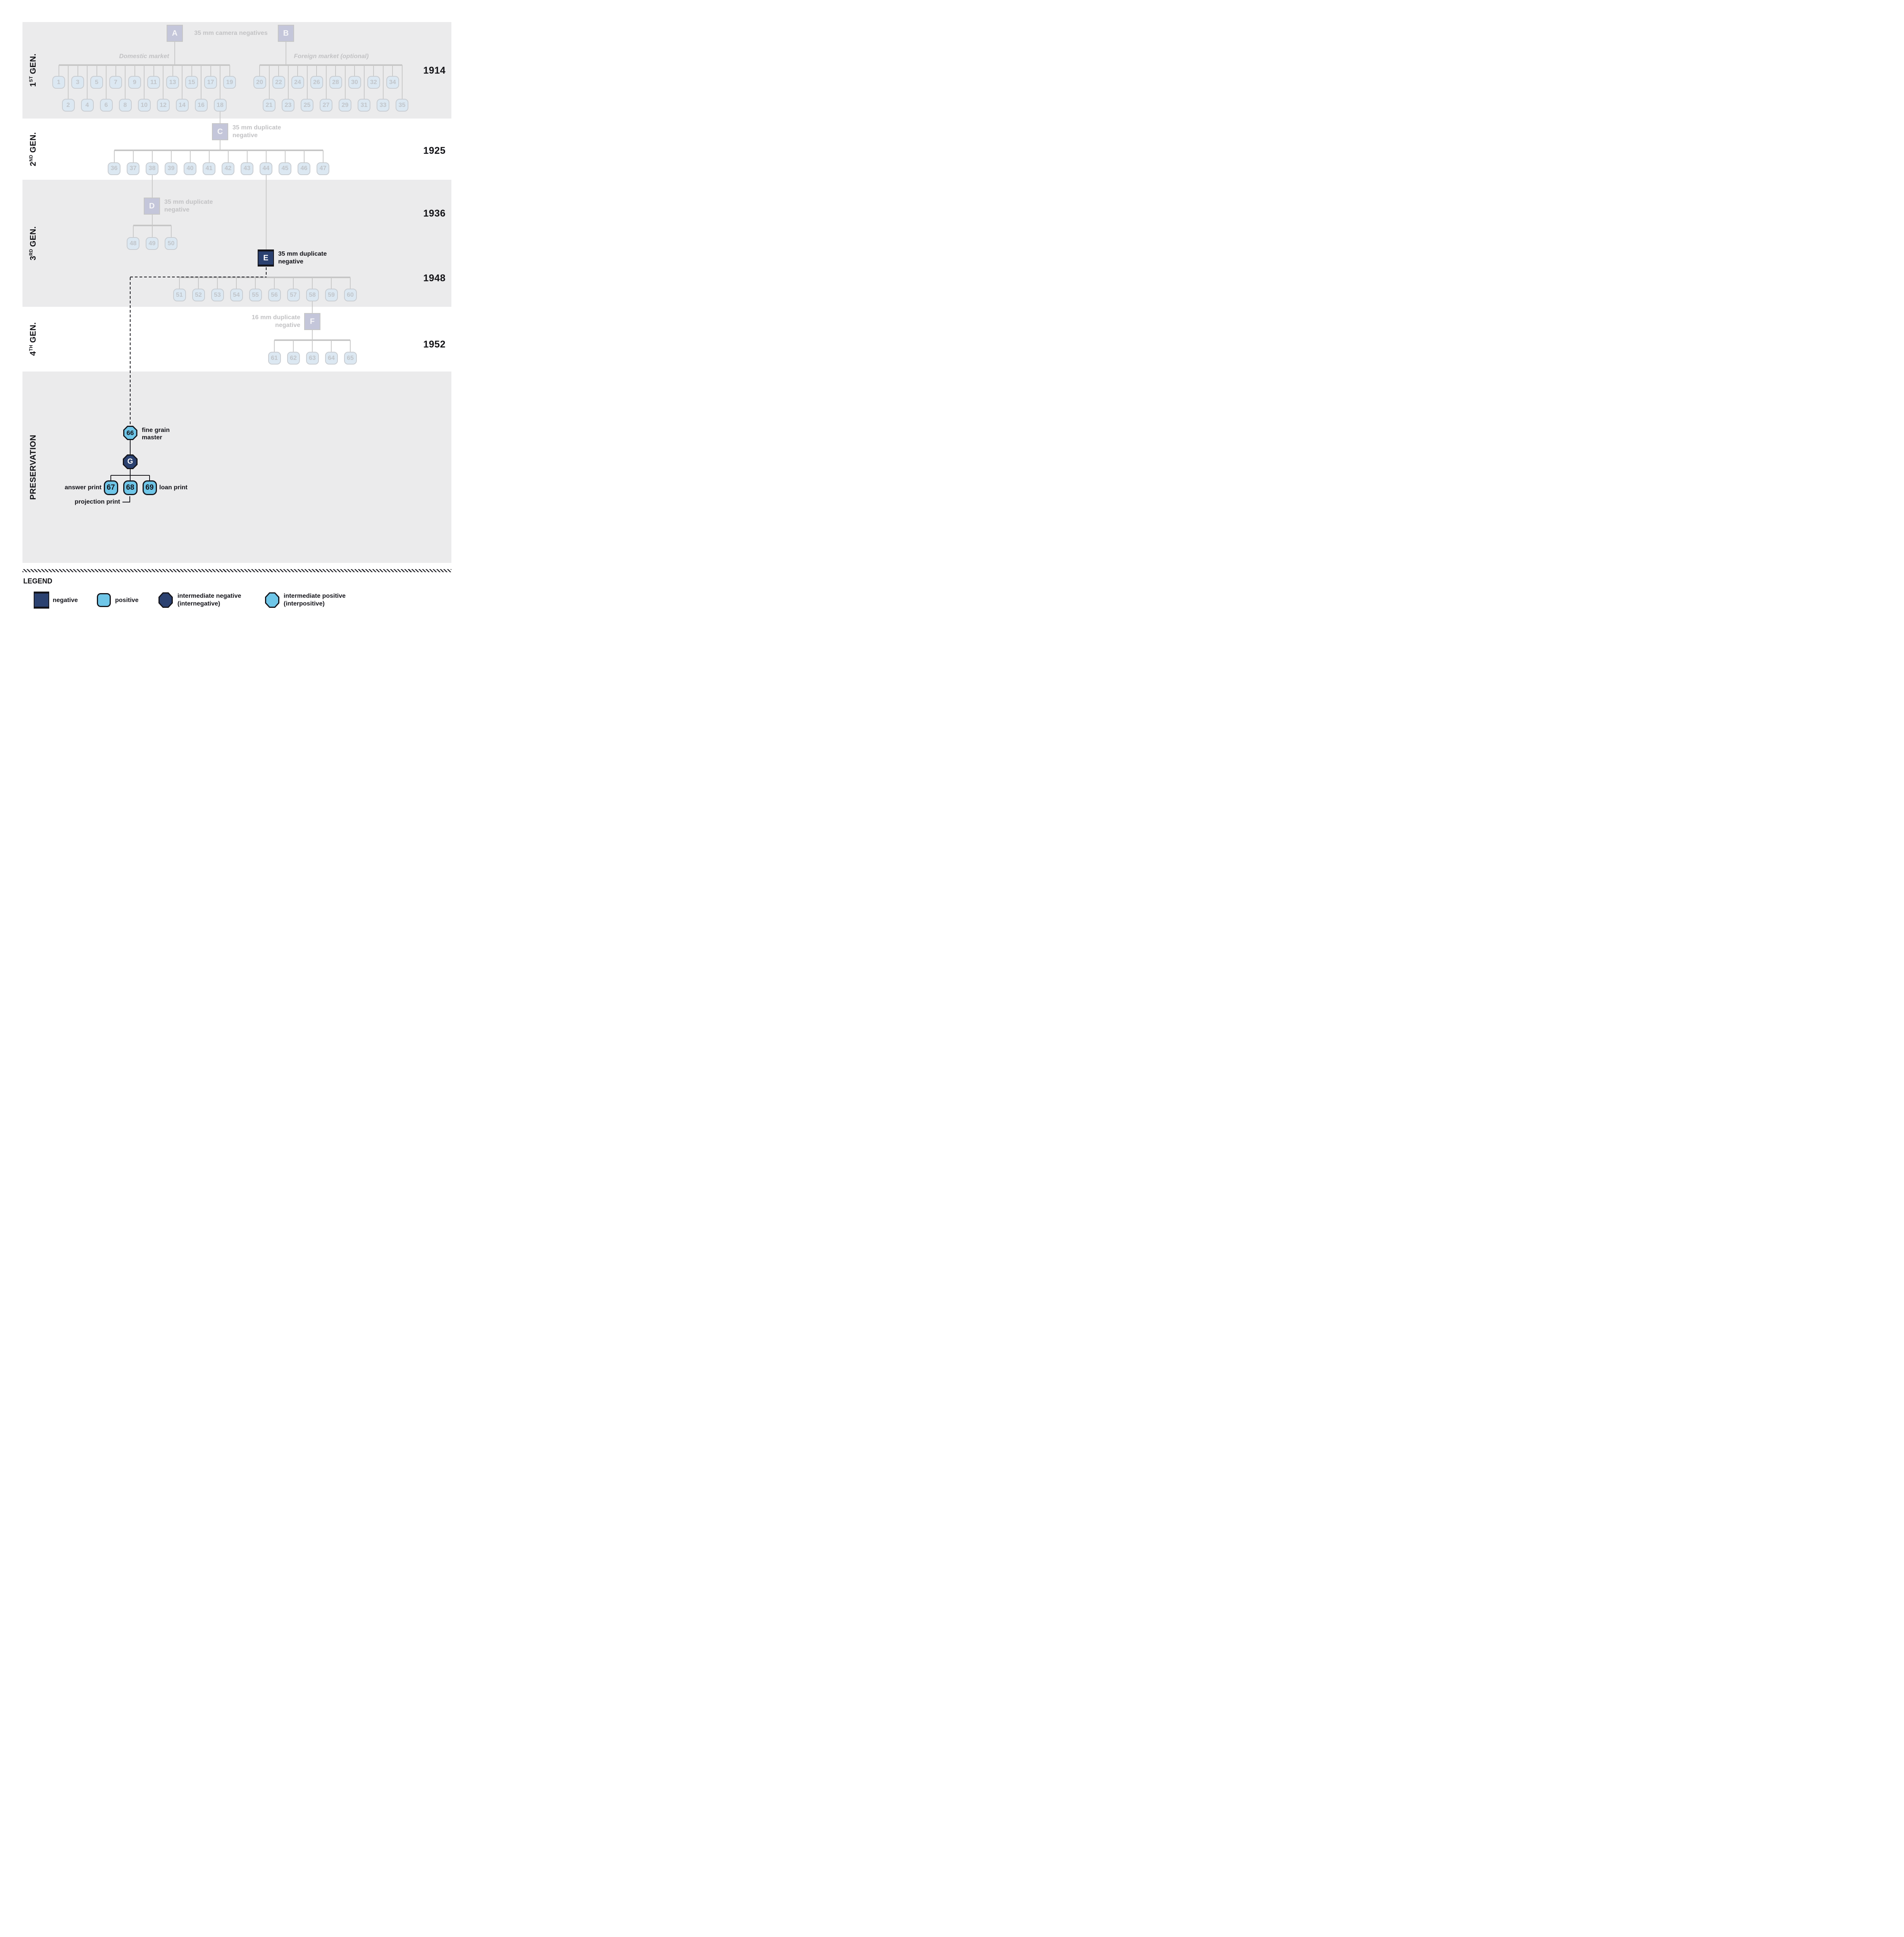 The image size is (1904, 1937). I want to click on print-node-50: 50, so click(171, 243).